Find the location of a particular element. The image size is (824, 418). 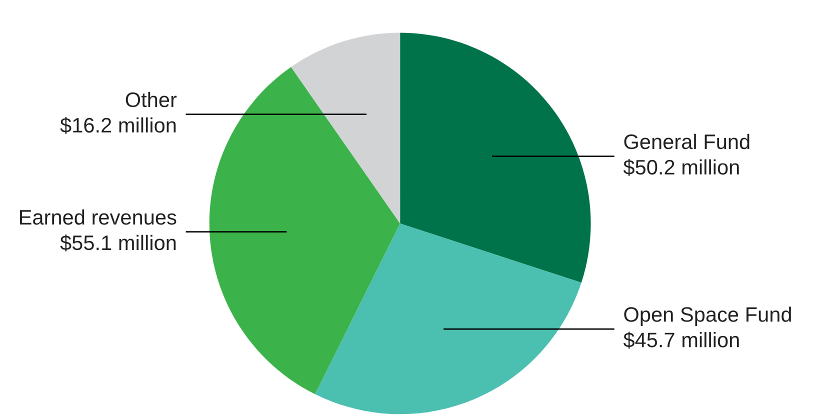

slice-label: Earned revenues is located at coordinates (98, 217).